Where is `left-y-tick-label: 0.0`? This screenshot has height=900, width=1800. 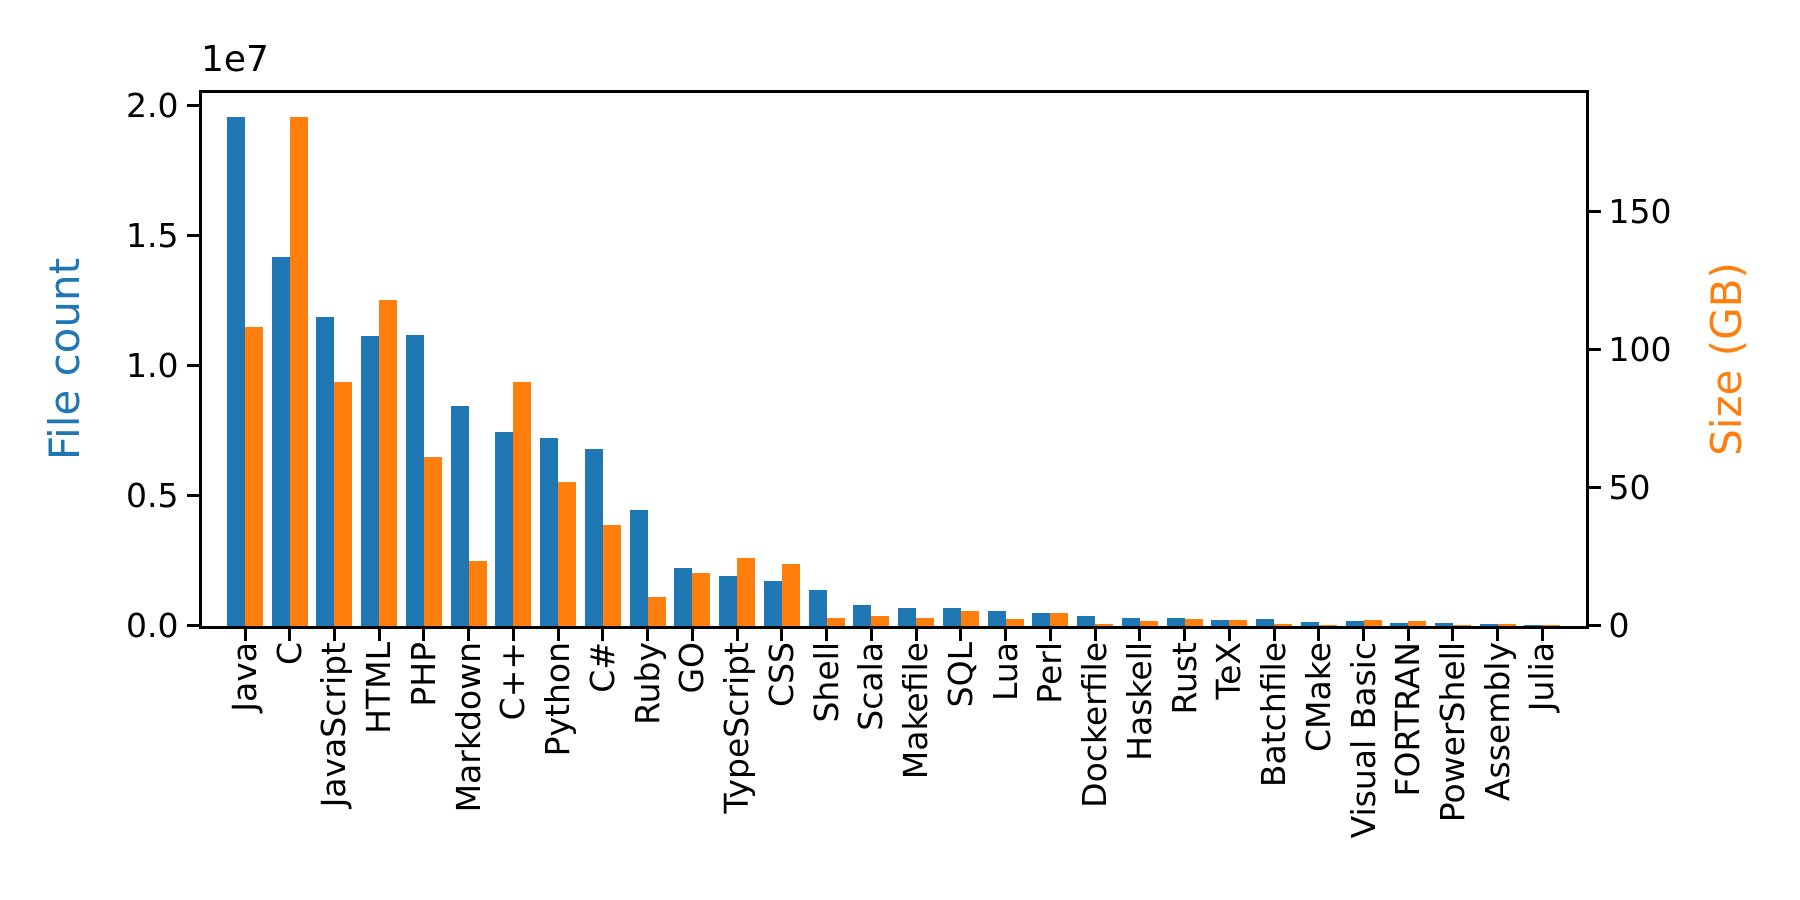
left-y-tick-label: 0.0 is located at coordinates (152, 625).